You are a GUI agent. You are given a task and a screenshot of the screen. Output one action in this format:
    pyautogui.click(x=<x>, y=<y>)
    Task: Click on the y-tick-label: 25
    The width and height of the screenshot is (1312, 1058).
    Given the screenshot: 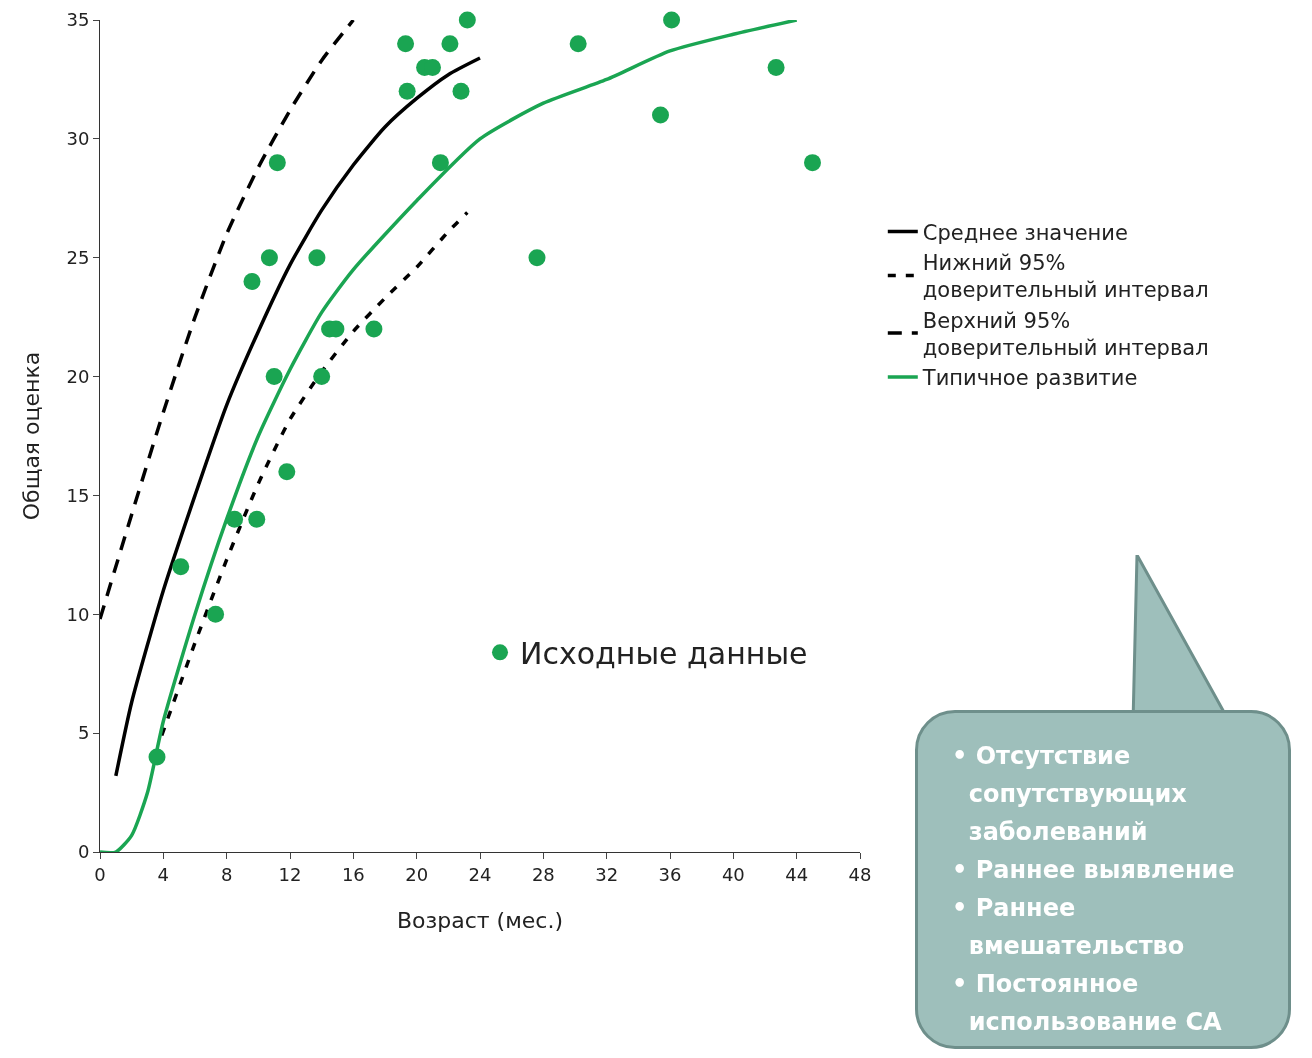 What is the action you would take?
    pyautogui.click(x=78, y=258)
    